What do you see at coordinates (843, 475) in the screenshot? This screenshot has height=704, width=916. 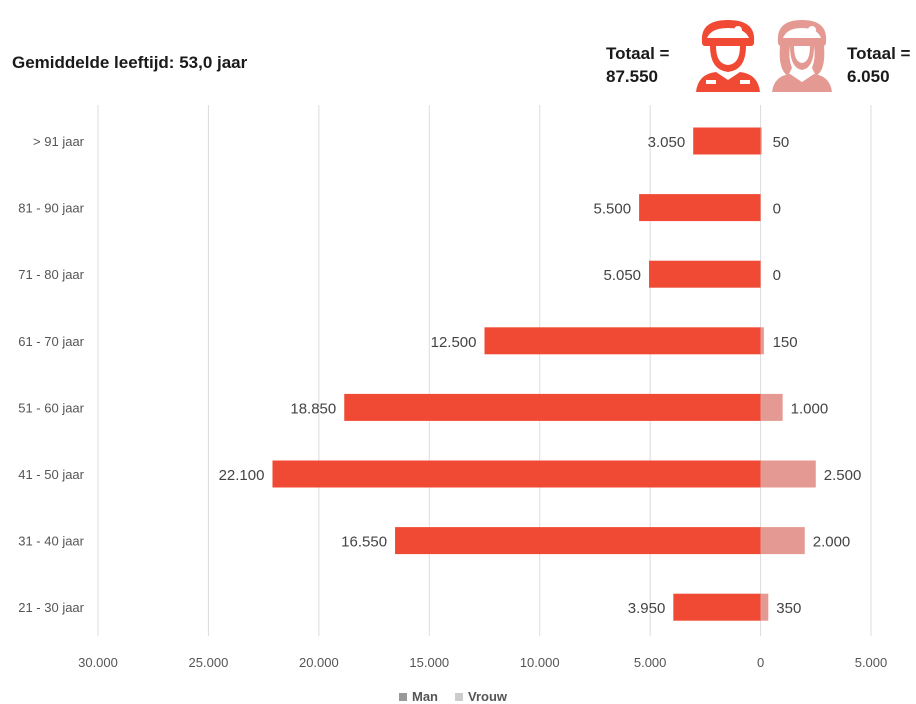 I see `bar-vrouw-value-label: 2.500` at bounding box center [843, 475].